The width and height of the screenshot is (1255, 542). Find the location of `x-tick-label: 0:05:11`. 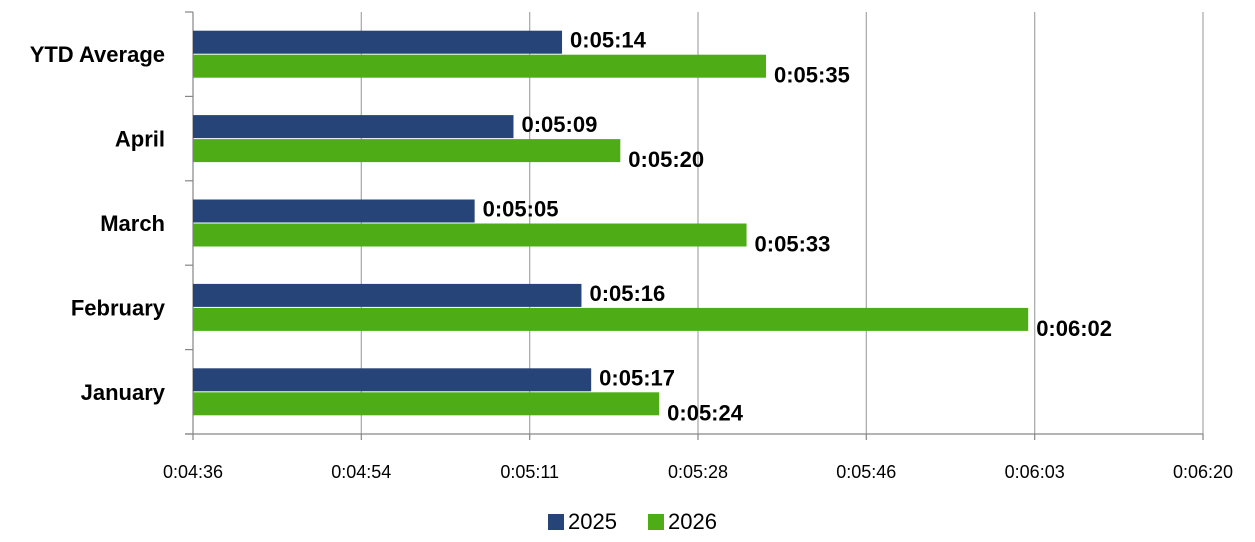

x-tick-label: 0:05:11 is located at coordinates (529, 472).